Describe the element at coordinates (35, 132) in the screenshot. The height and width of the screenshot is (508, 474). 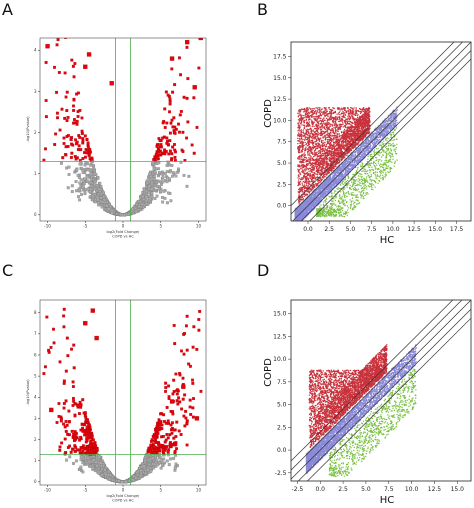
I see `y-tick-label: 2` at that location.